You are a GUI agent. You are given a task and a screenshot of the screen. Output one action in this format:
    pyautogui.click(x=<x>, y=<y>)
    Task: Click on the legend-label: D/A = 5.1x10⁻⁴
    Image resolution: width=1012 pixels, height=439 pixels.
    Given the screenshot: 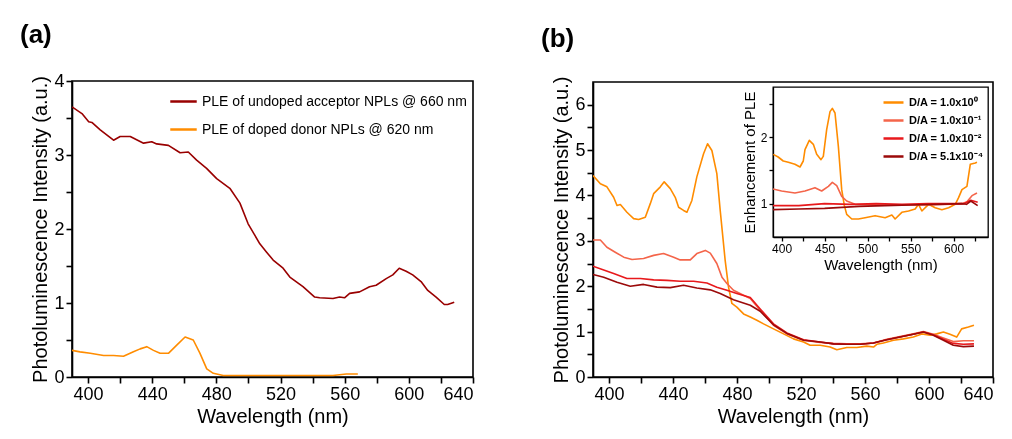 What is the action you would take?
    pyautogui.click(x=946, y=155)
    